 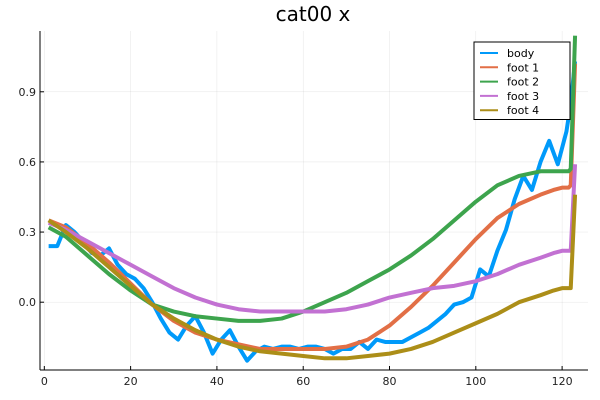 What do you see at coordinates (390, 381) in the screenshot?
I see `x-tick-label: 80` at bounding box center [390, 381].